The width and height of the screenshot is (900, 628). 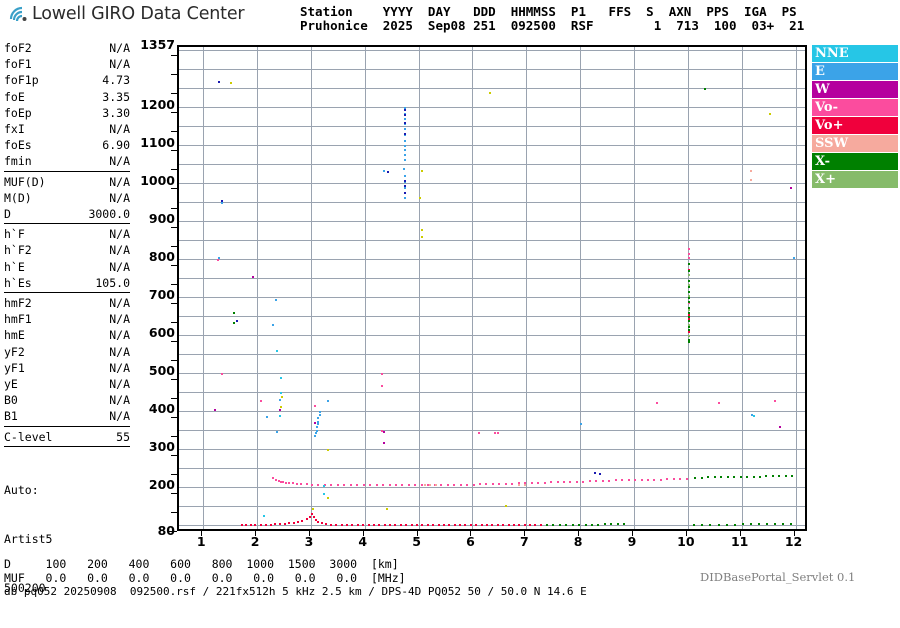 I want to click on legend-item-x: X+, so click(x=855, y=180).